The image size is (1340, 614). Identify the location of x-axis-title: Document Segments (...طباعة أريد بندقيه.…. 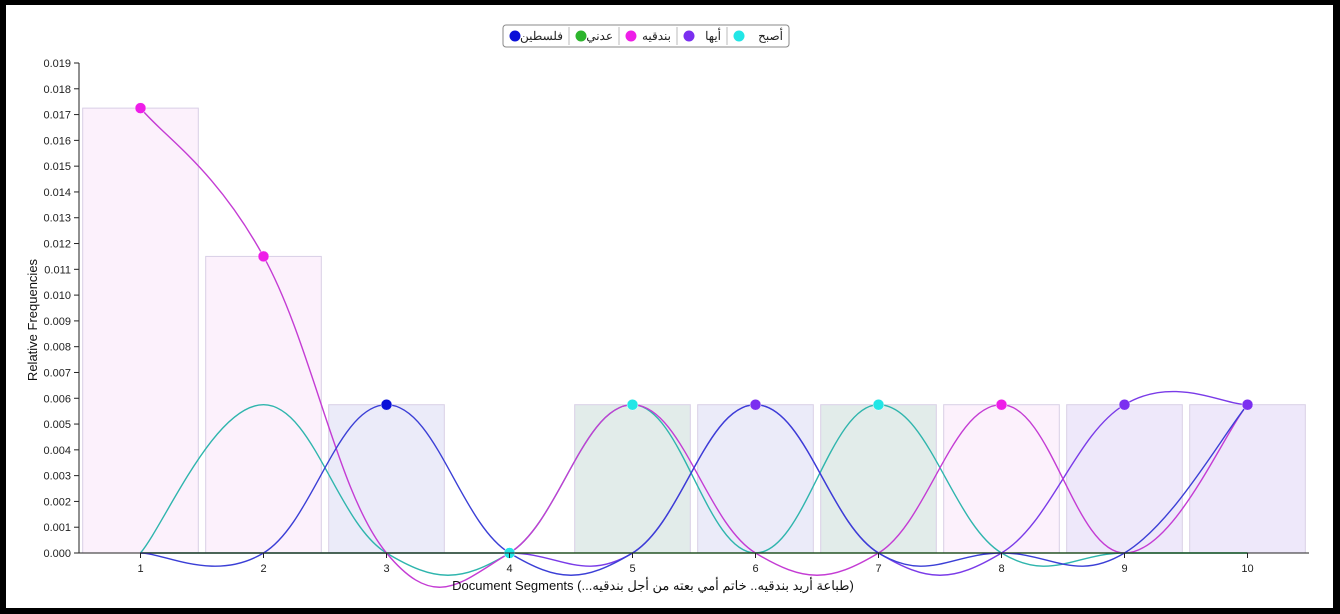
(653, 585).